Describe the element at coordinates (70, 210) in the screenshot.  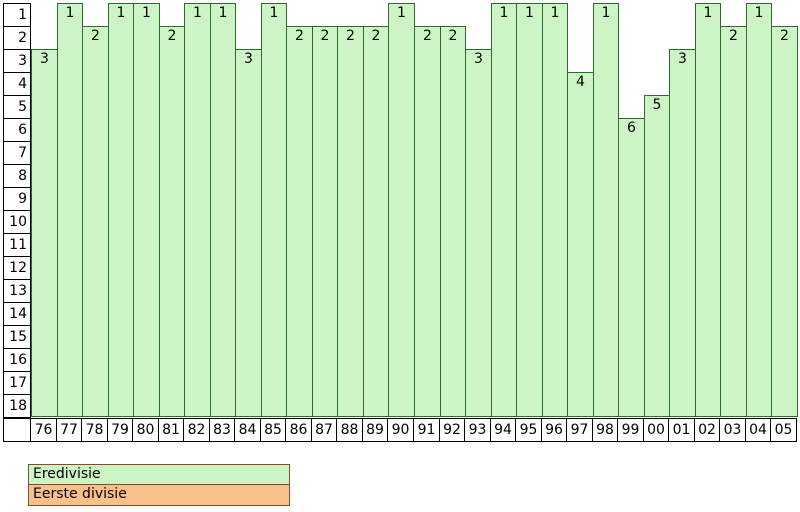
I see `bar-77: 1` at that location.